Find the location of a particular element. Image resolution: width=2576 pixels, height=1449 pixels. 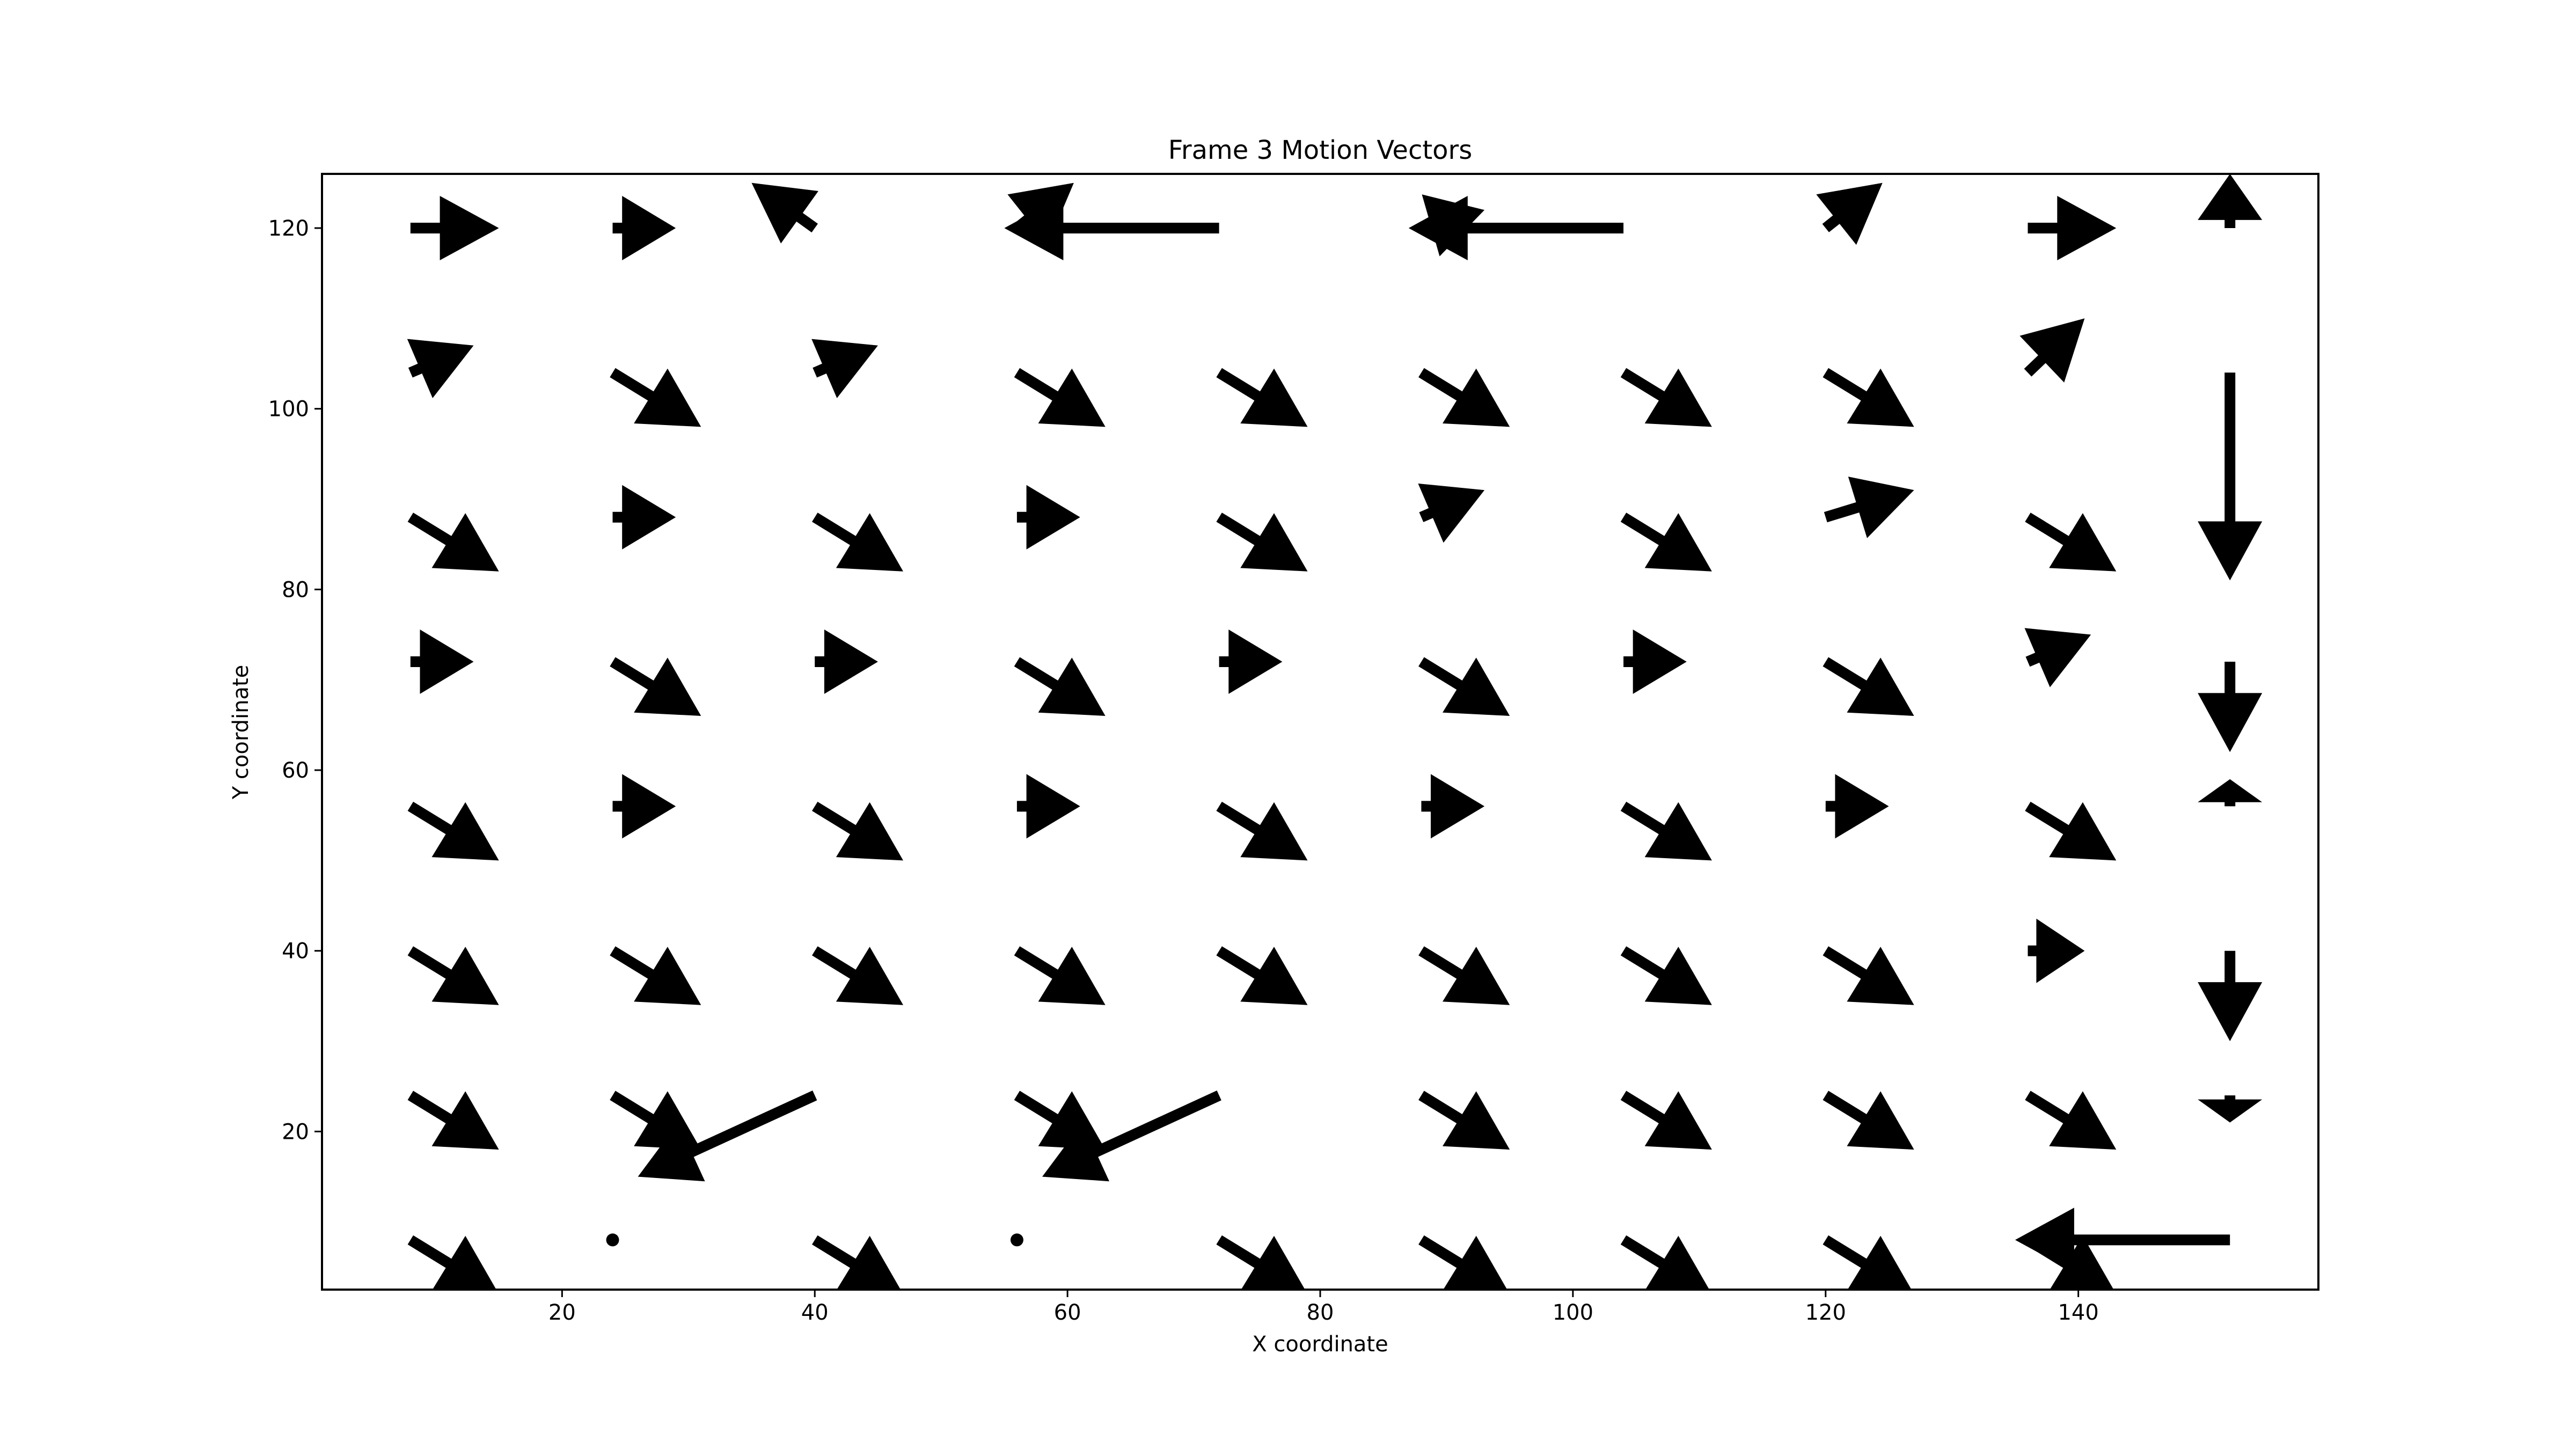

y-tick-label: 80 is located at coordinates (295, 589).